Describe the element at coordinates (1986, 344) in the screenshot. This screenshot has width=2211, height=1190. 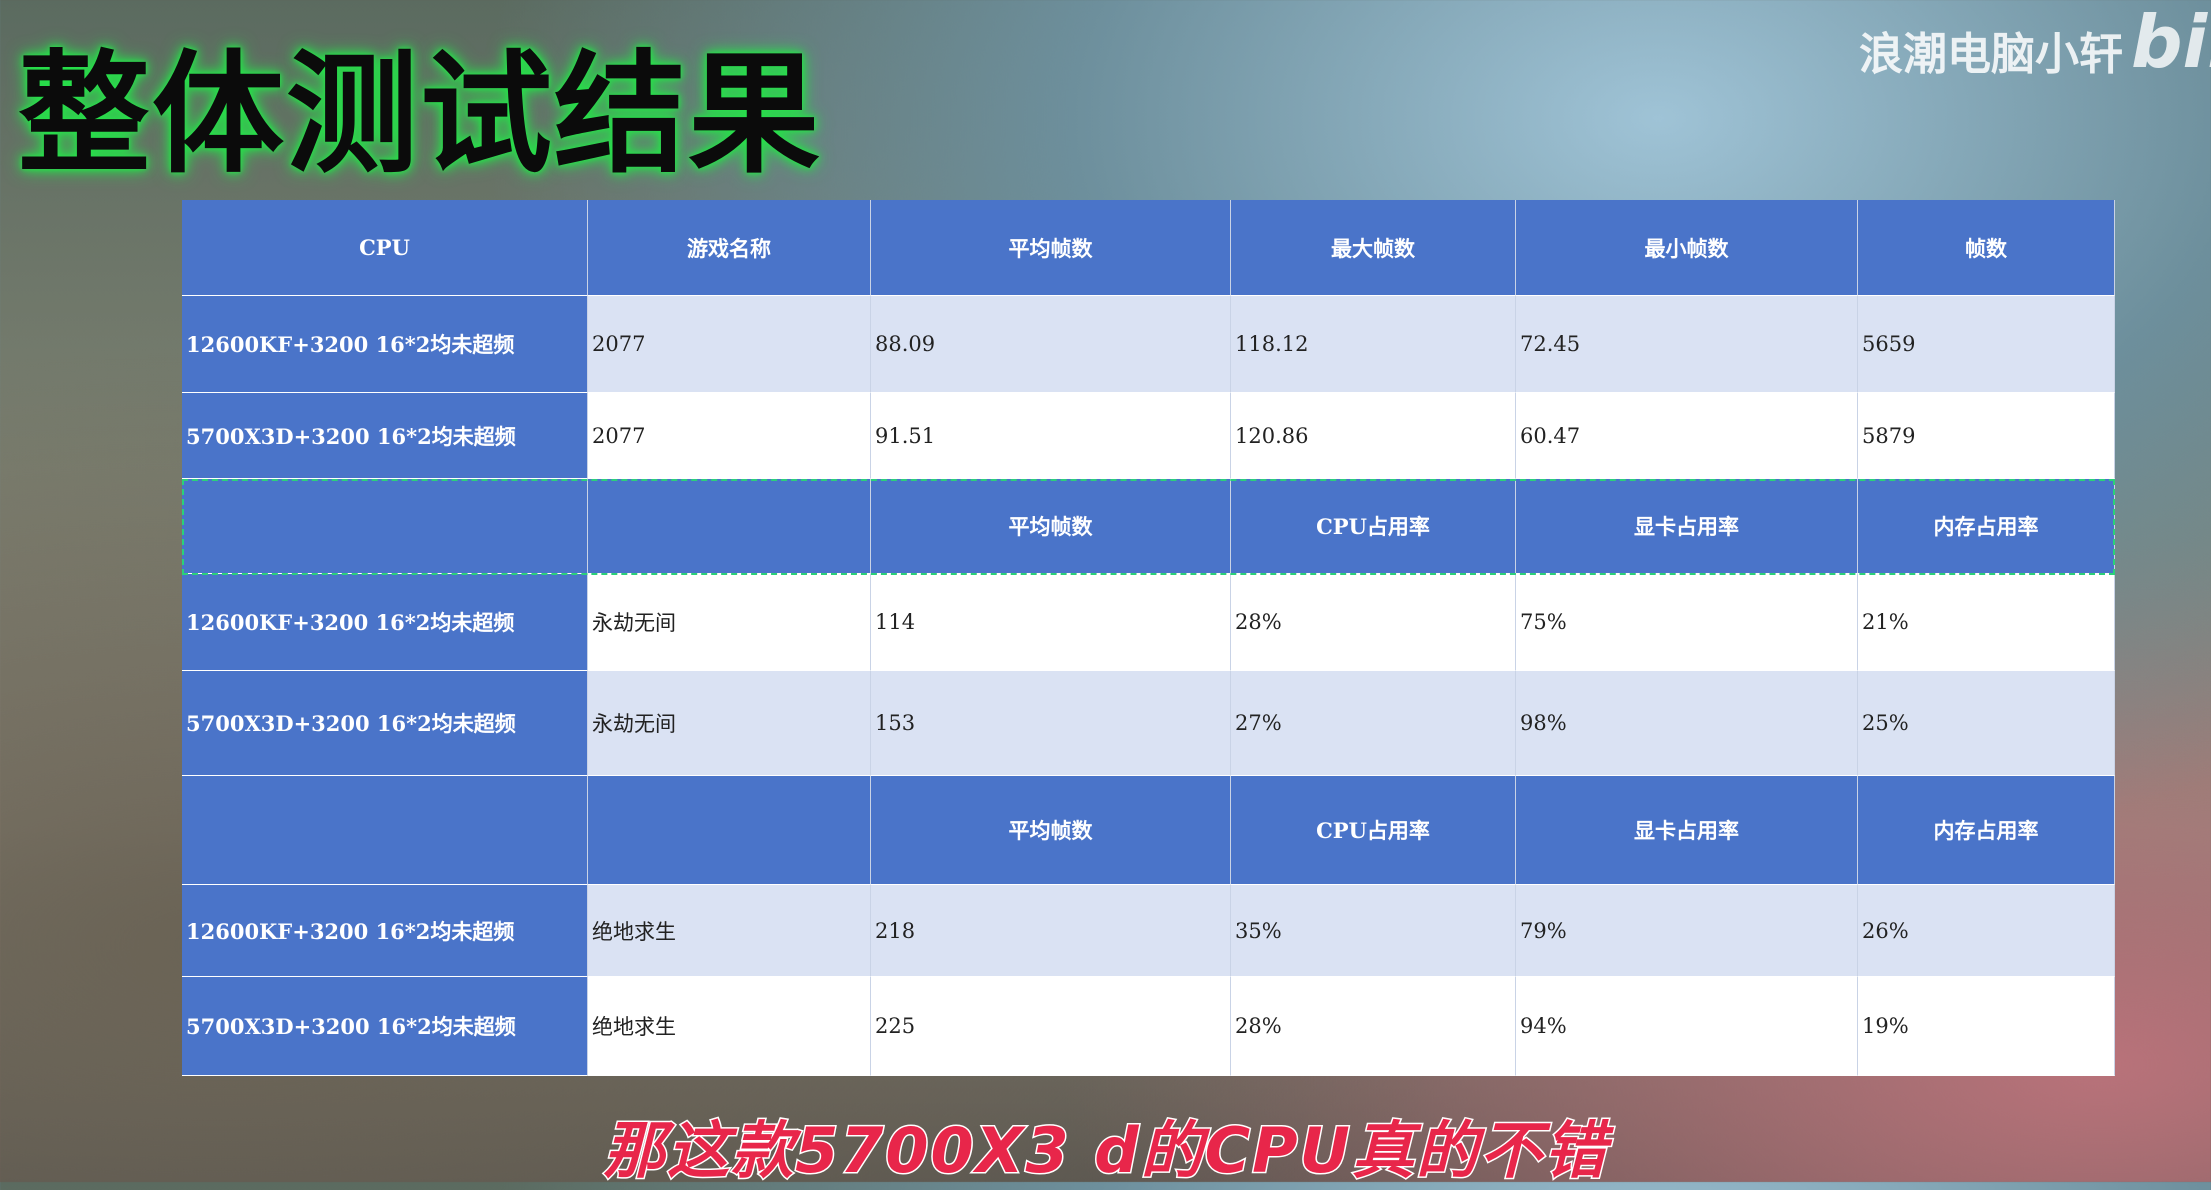
I see `table-cell: 5659` at that location.